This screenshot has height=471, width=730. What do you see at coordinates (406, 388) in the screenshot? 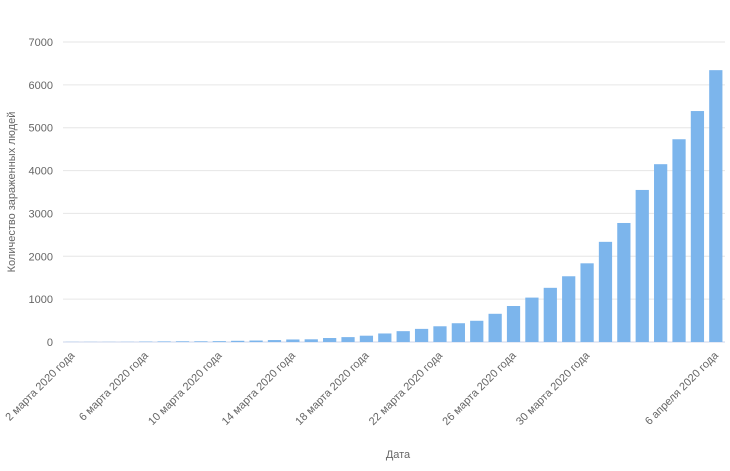
I see `x-tick-label: 22 марта 2020 года` at bounding box center [406, 388].